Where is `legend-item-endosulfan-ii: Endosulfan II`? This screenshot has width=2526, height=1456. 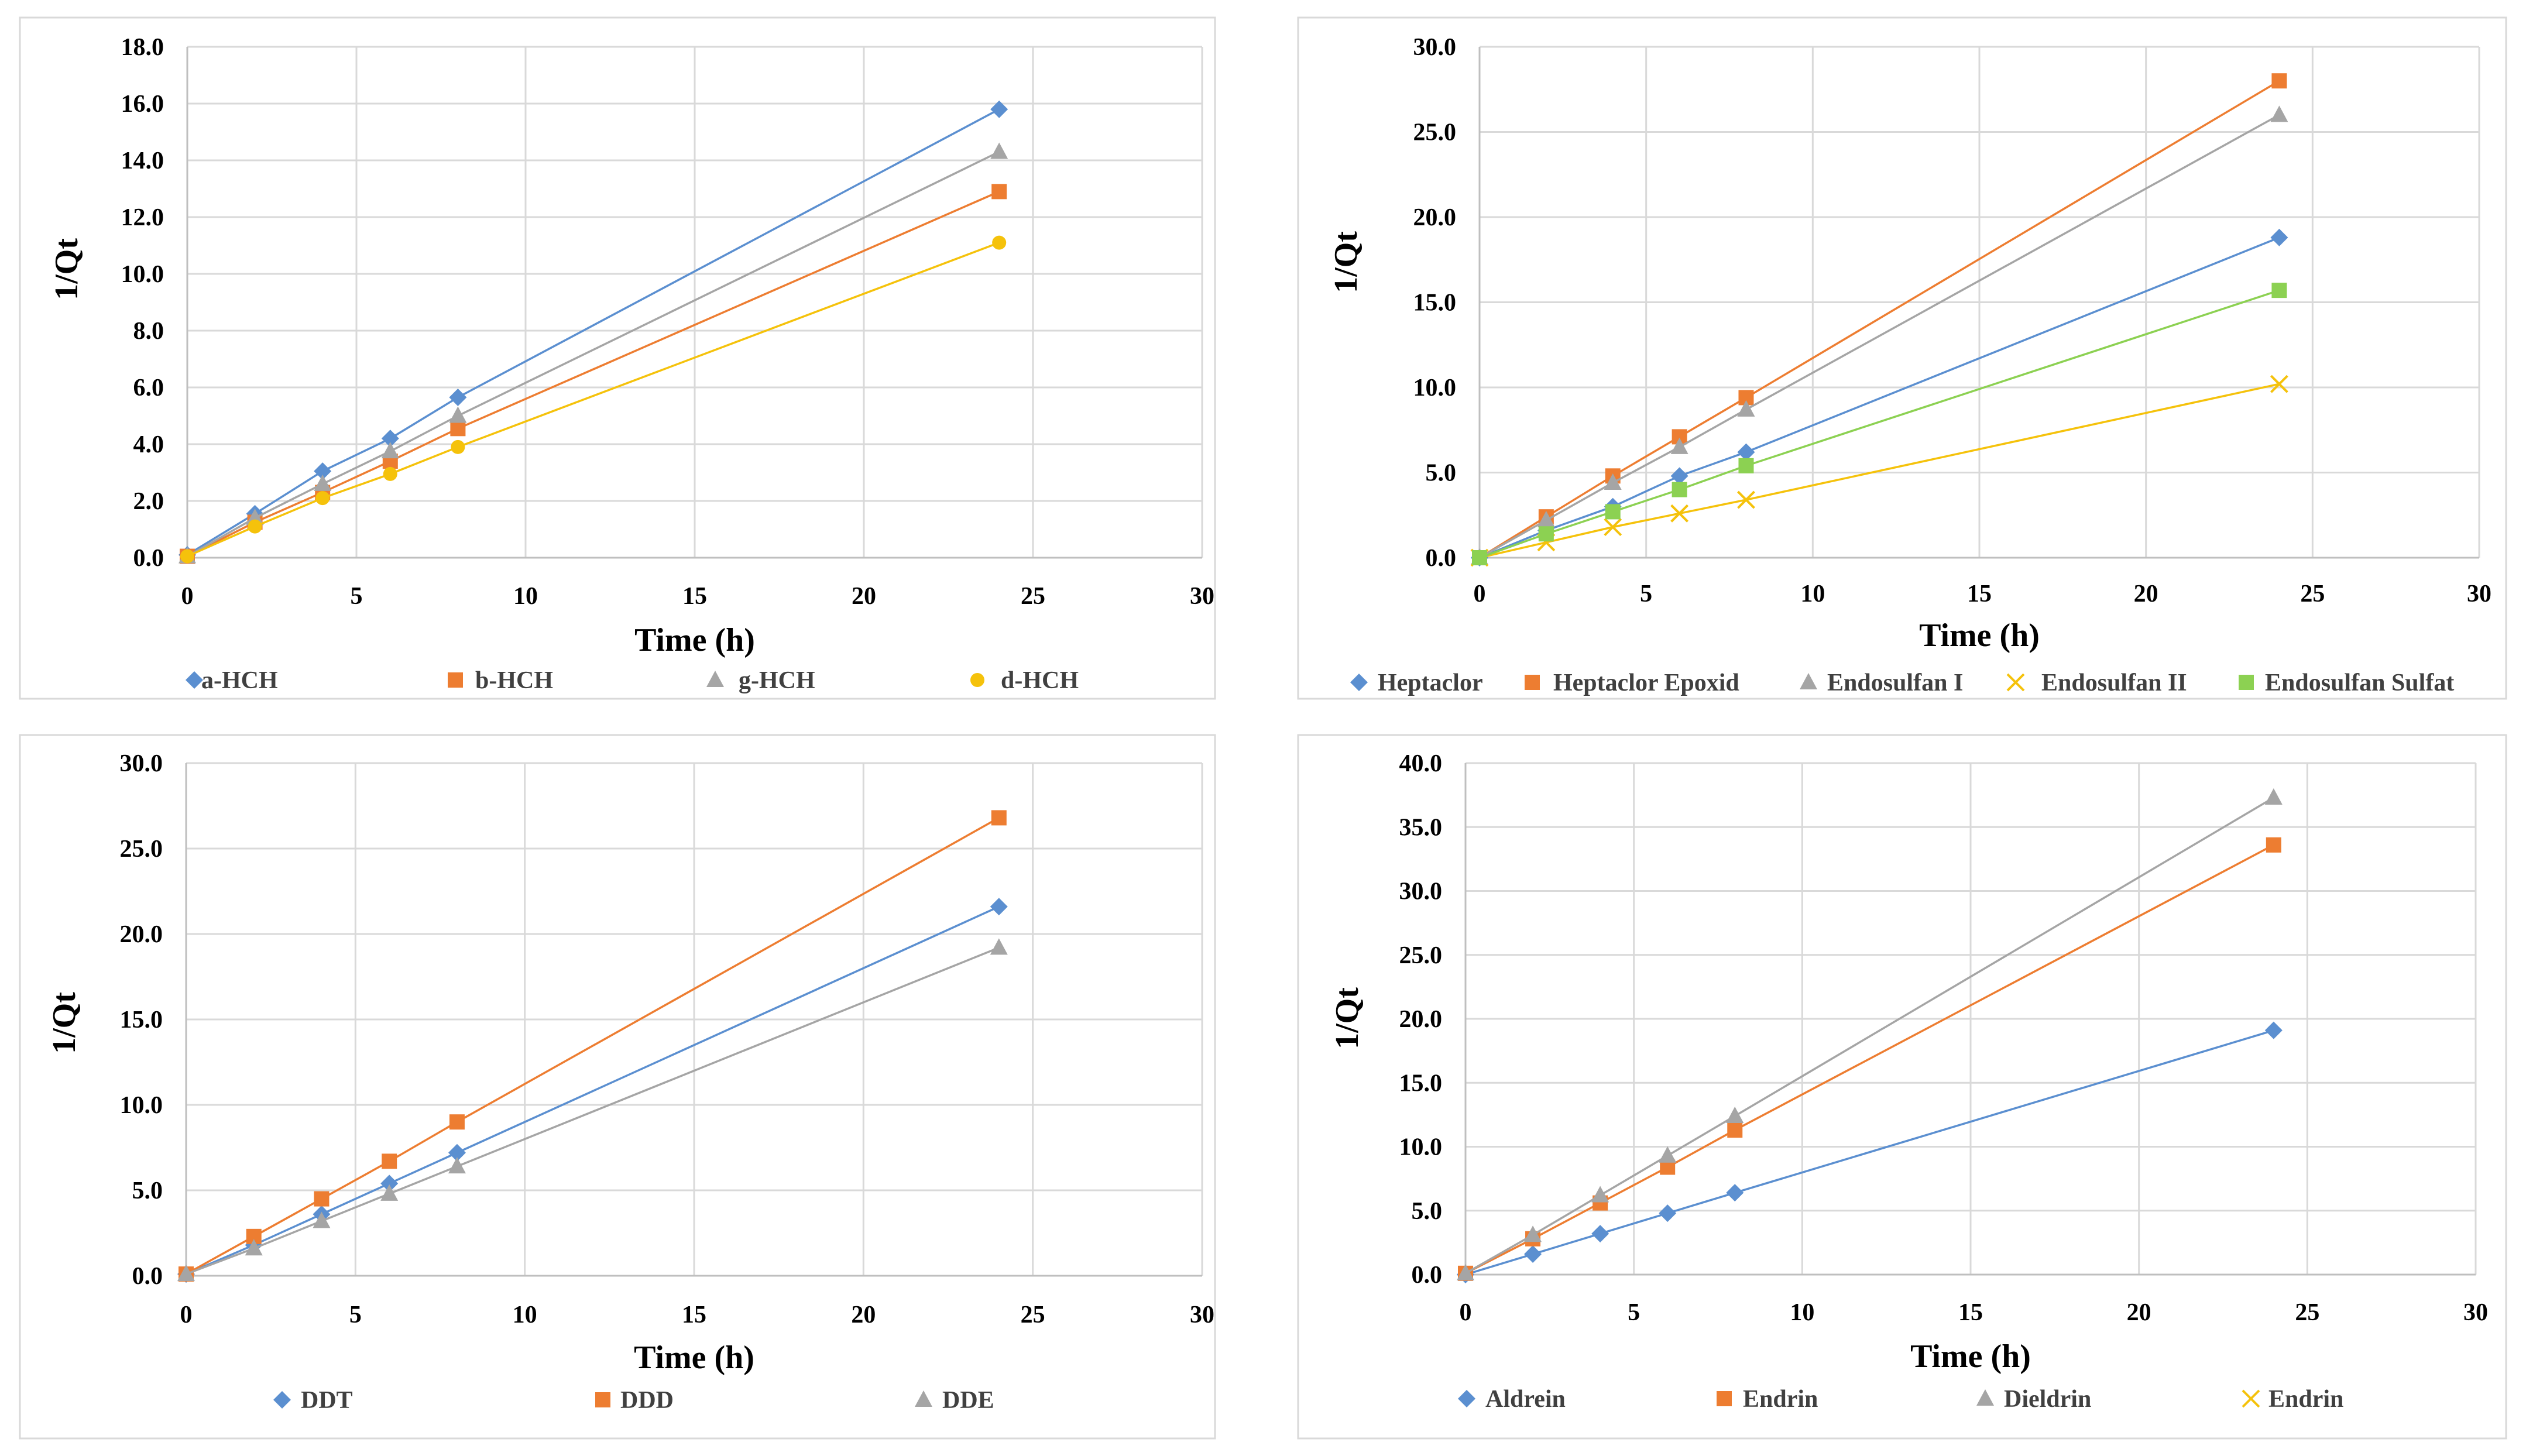
legend-item-endosulfan-ii: Endosulfan II is located at coordinates (2096, 682).